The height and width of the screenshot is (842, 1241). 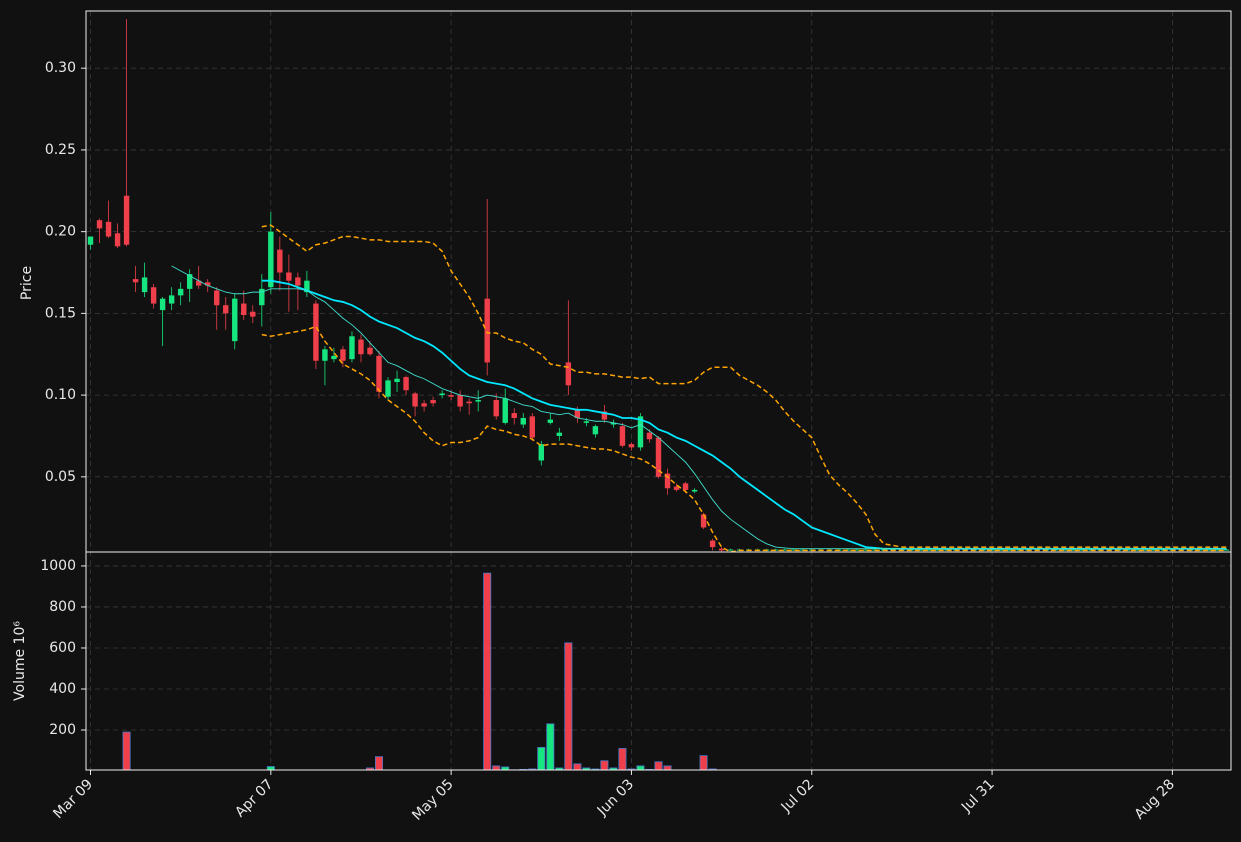 I want to click on volume-axis-label: Volume 10⁶, so click(x=20, y=661).